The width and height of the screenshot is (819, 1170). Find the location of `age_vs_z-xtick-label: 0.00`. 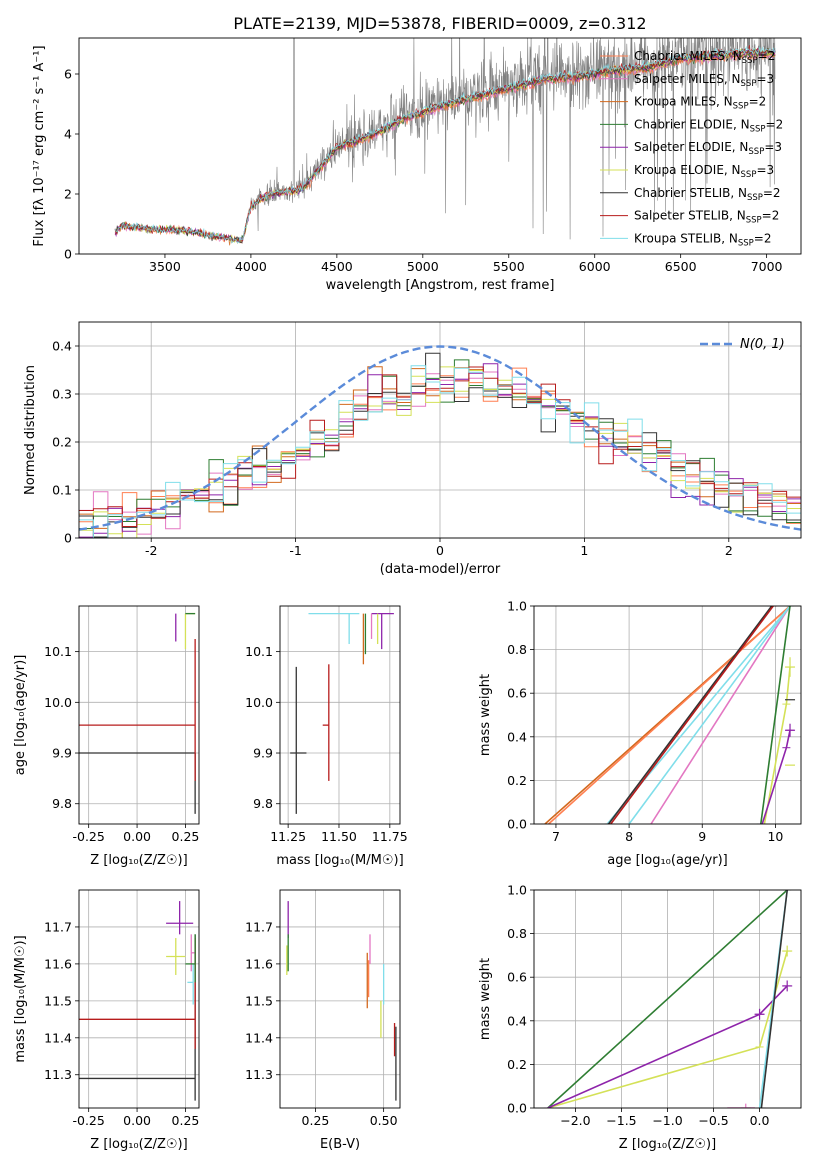

age_vs_z-xtick-label: 0.00 is located at coordinates (137, 836).